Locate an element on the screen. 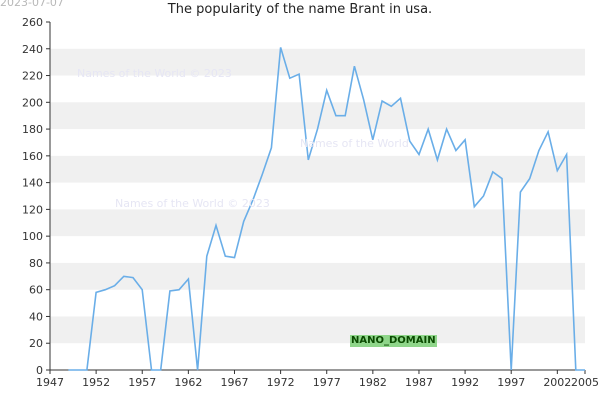 Image resolution: width=600 pixels, height=400 pixels. x-tick-label: 1992 is located at coordinates (465, 382).